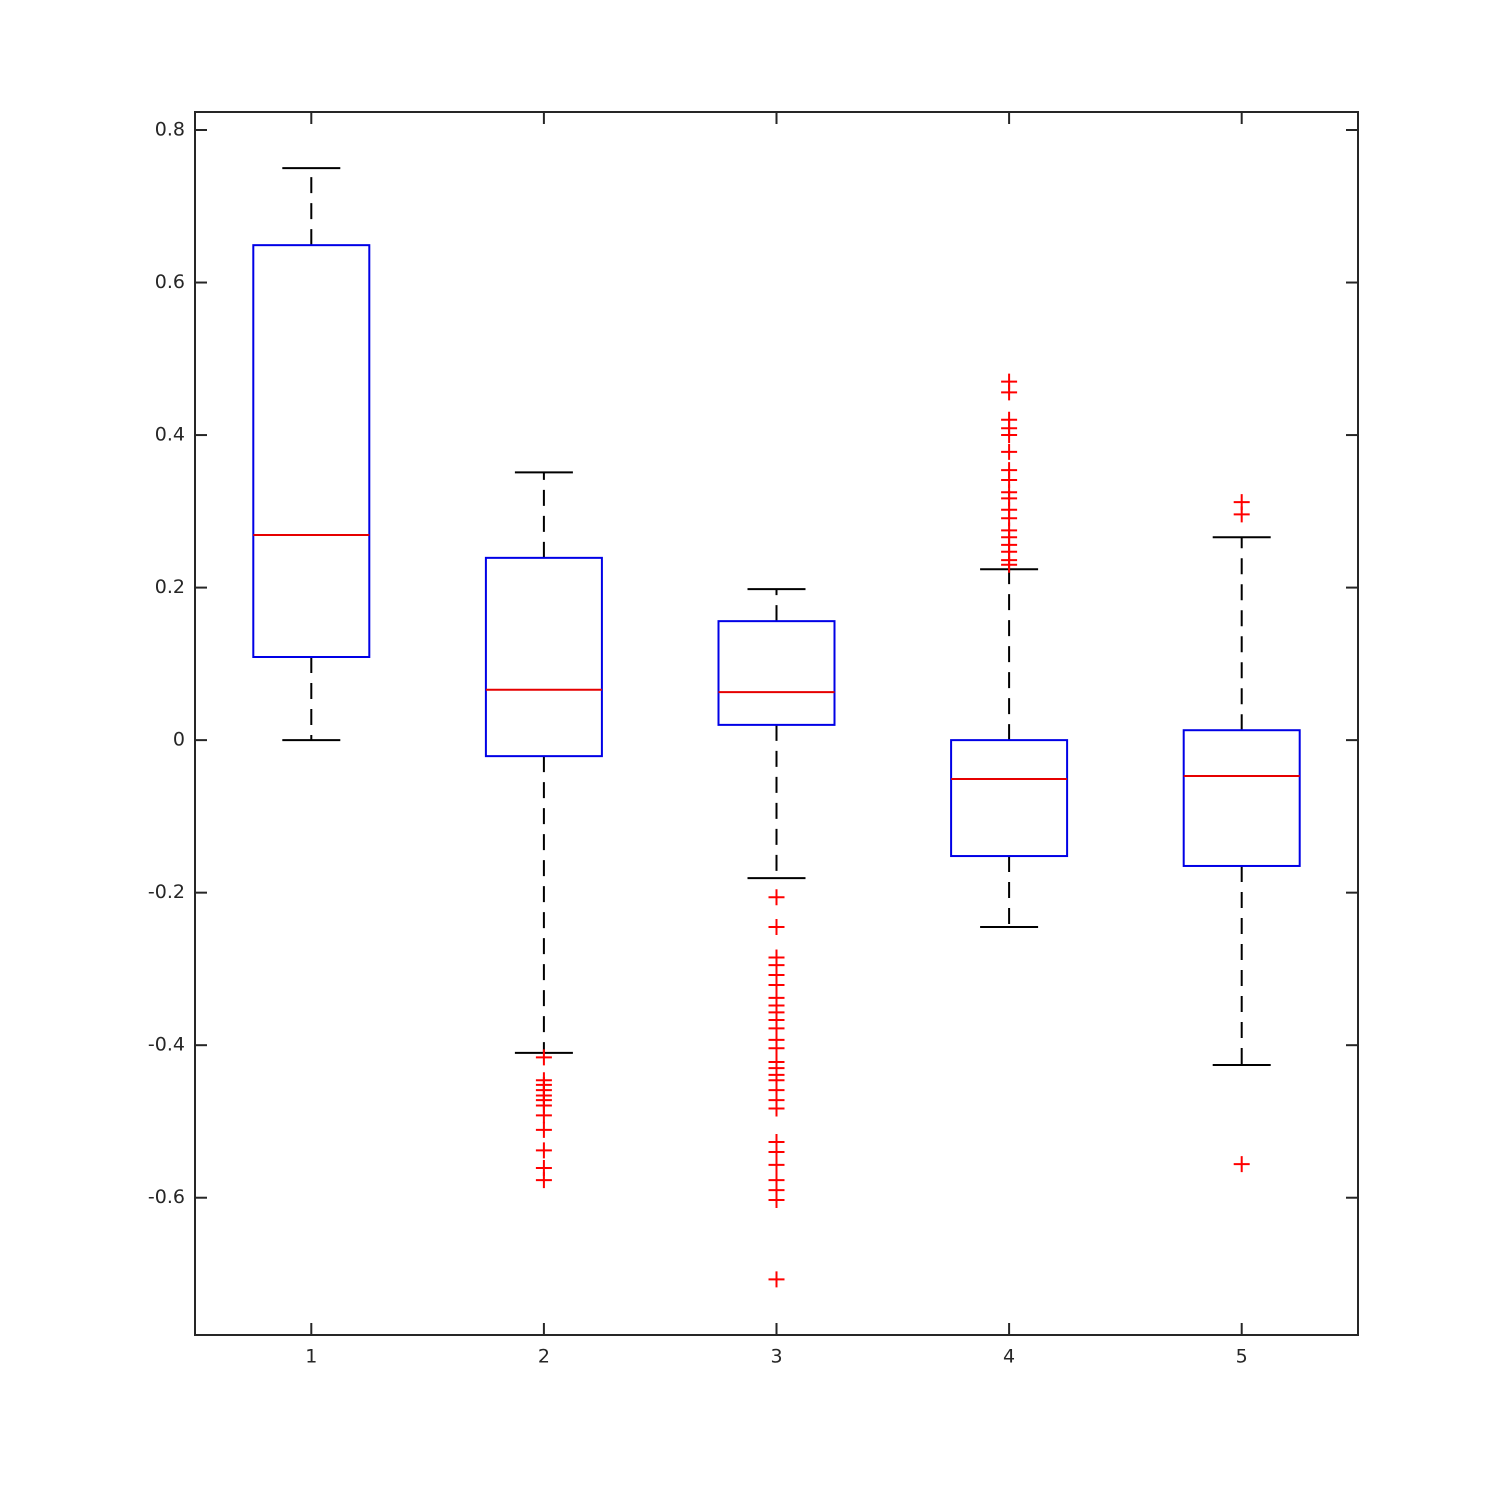  Describe the element at coordinates (1242, 1357) in the screenshot. I see `x-tick-label: 5` at that location.